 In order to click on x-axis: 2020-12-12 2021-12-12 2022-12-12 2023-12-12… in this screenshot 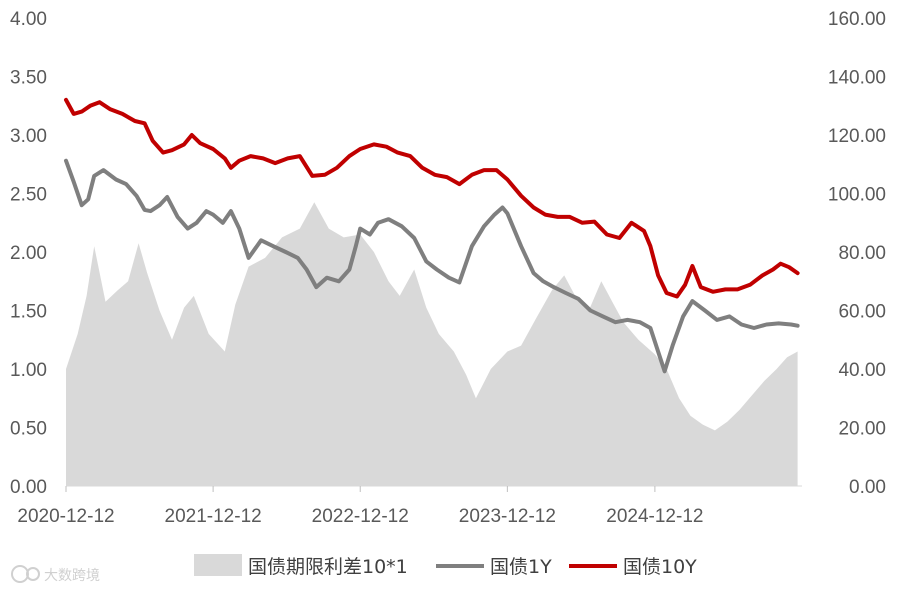, I will do `click(409, 506)`.